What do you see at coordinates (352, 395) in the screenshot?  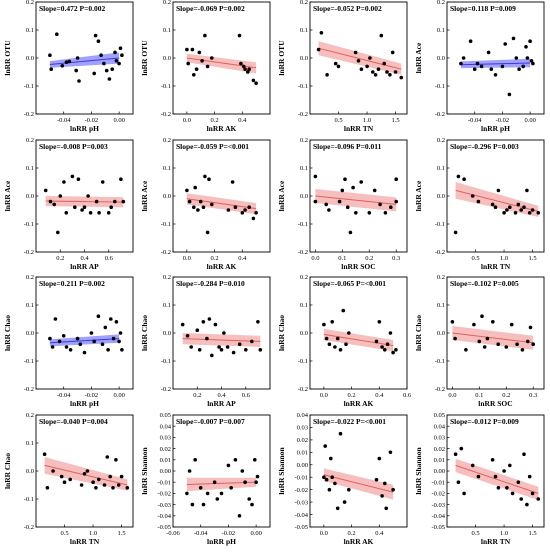 I see `x-tick-label: 0.2` at bounding box center [352, 395].